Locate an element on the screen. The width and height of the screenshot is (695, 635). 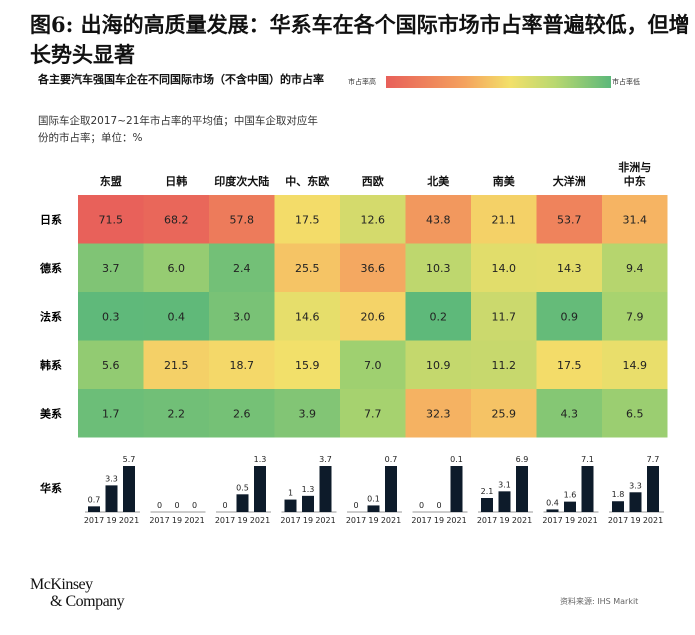
bar-value-label: 3.7 is located at coordinates (325, 459).